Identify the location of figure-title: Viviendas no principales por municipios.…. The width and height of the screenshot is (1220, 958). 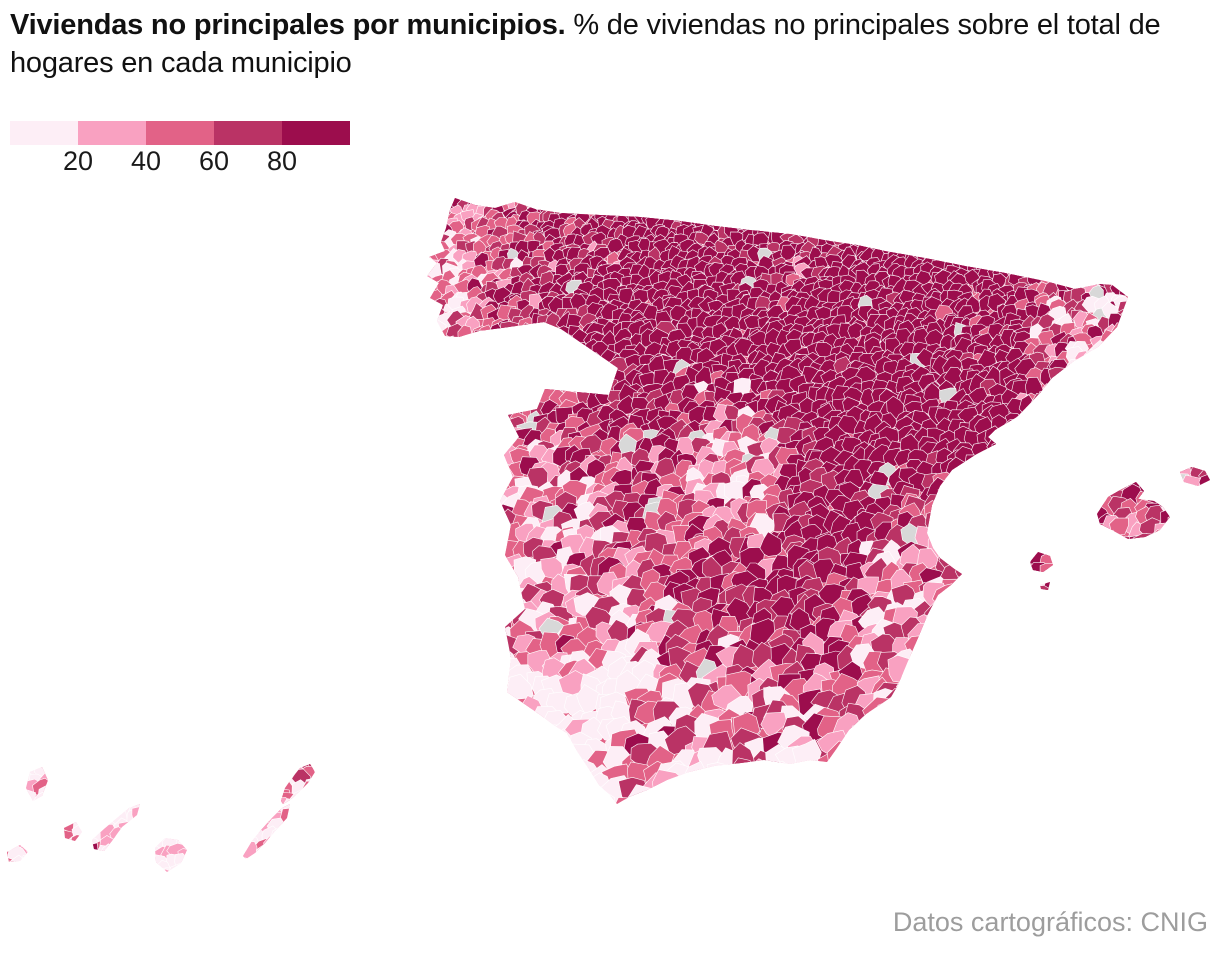
(595, 44).